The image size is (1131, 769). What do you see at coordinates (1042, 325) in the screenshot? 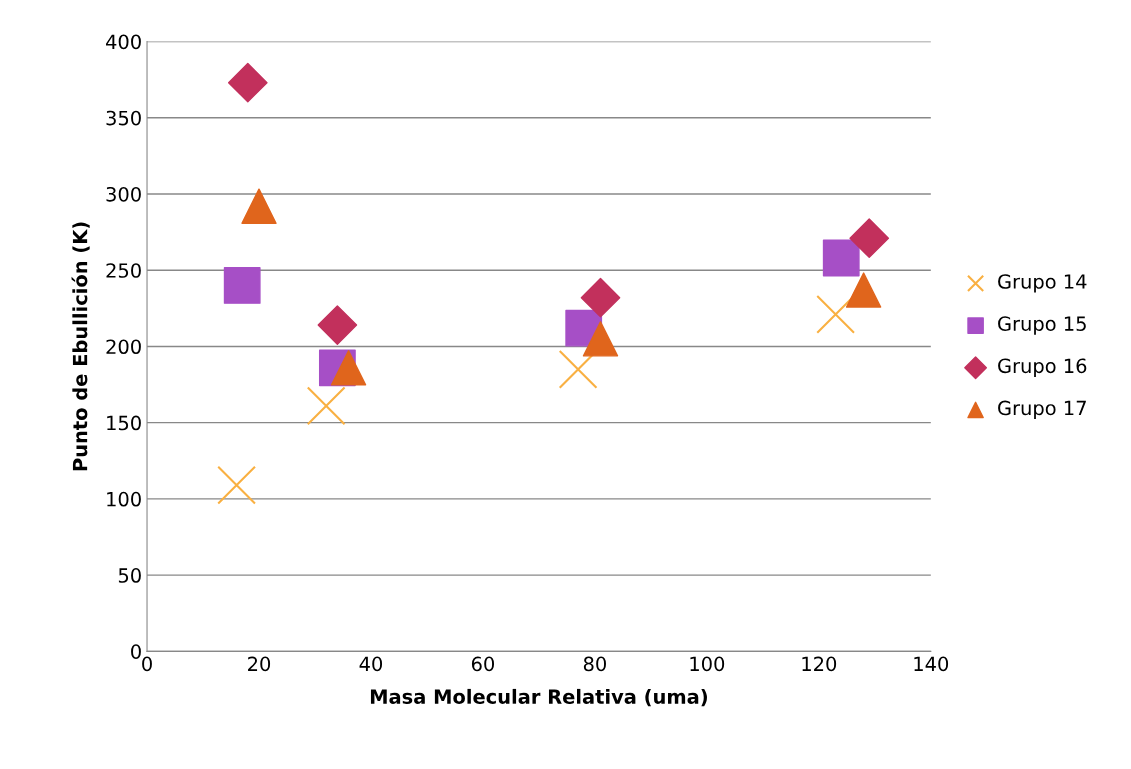
I see `legend-label: Grupo 15` at bounding box center [1042, 325].